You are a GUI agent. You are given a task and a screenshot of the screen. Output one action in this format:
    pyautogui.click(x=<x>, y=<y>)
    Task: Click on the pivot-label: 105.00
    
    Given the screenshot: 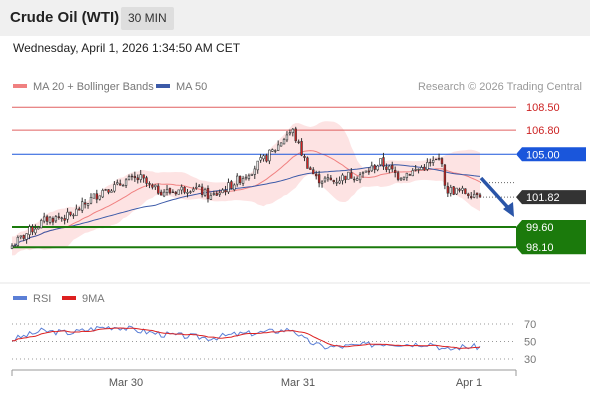 What is the action you would take?
    pyautogui.click(x=543, y=155)
    